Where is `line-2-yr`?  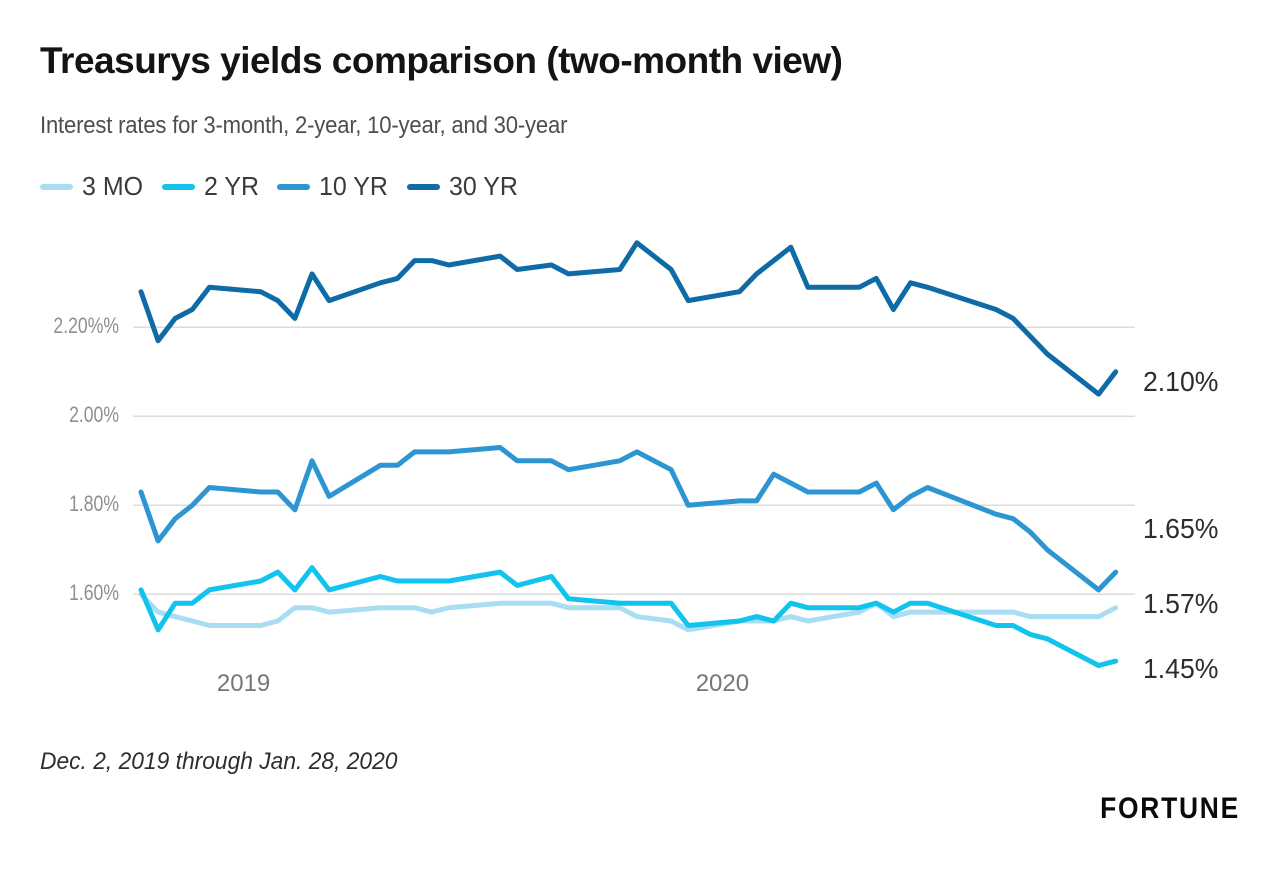
line-2-yr is located at coordinates (628, 616).